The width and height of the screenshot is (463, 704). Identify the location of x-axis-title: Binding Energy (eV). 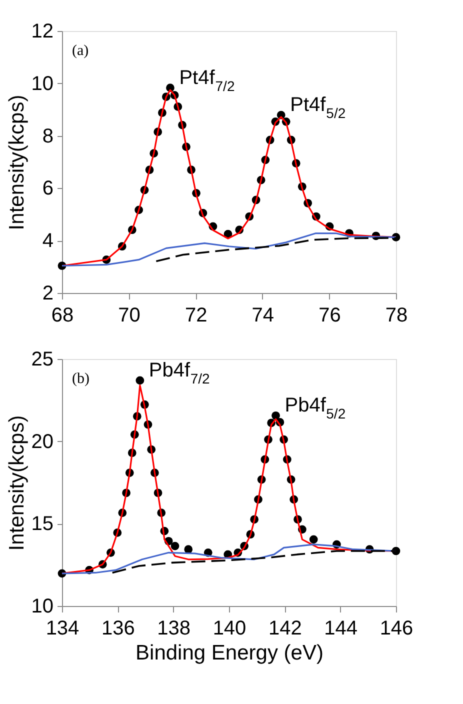
(230, 653).